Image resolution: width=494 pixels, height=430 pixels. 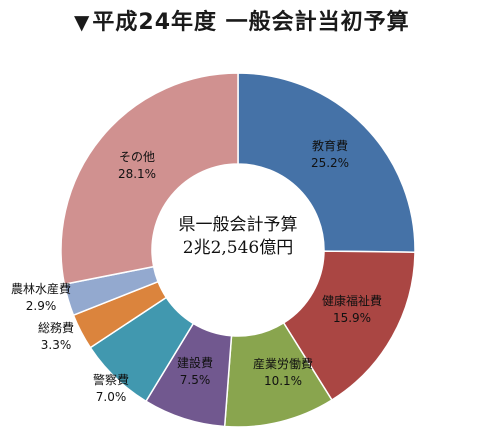 What do you see at coordinates (41, 288) in the screenshot?
I see `slice-name: 農林水産費` at bounding box center [41, 288].